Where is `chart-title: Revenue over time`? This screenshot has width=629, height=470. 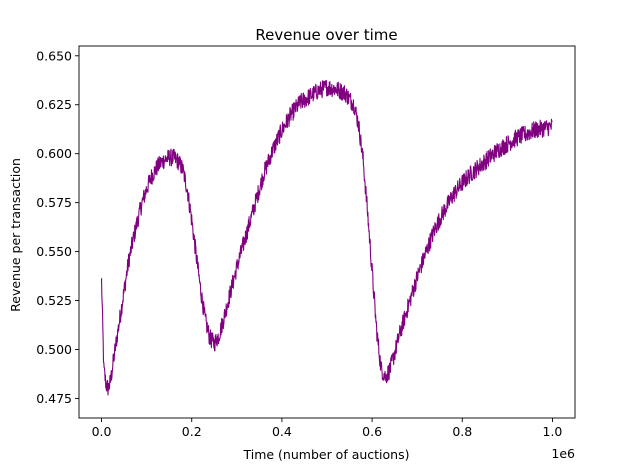 chart-title: Revenue over time is located at coordinates (326, 35).